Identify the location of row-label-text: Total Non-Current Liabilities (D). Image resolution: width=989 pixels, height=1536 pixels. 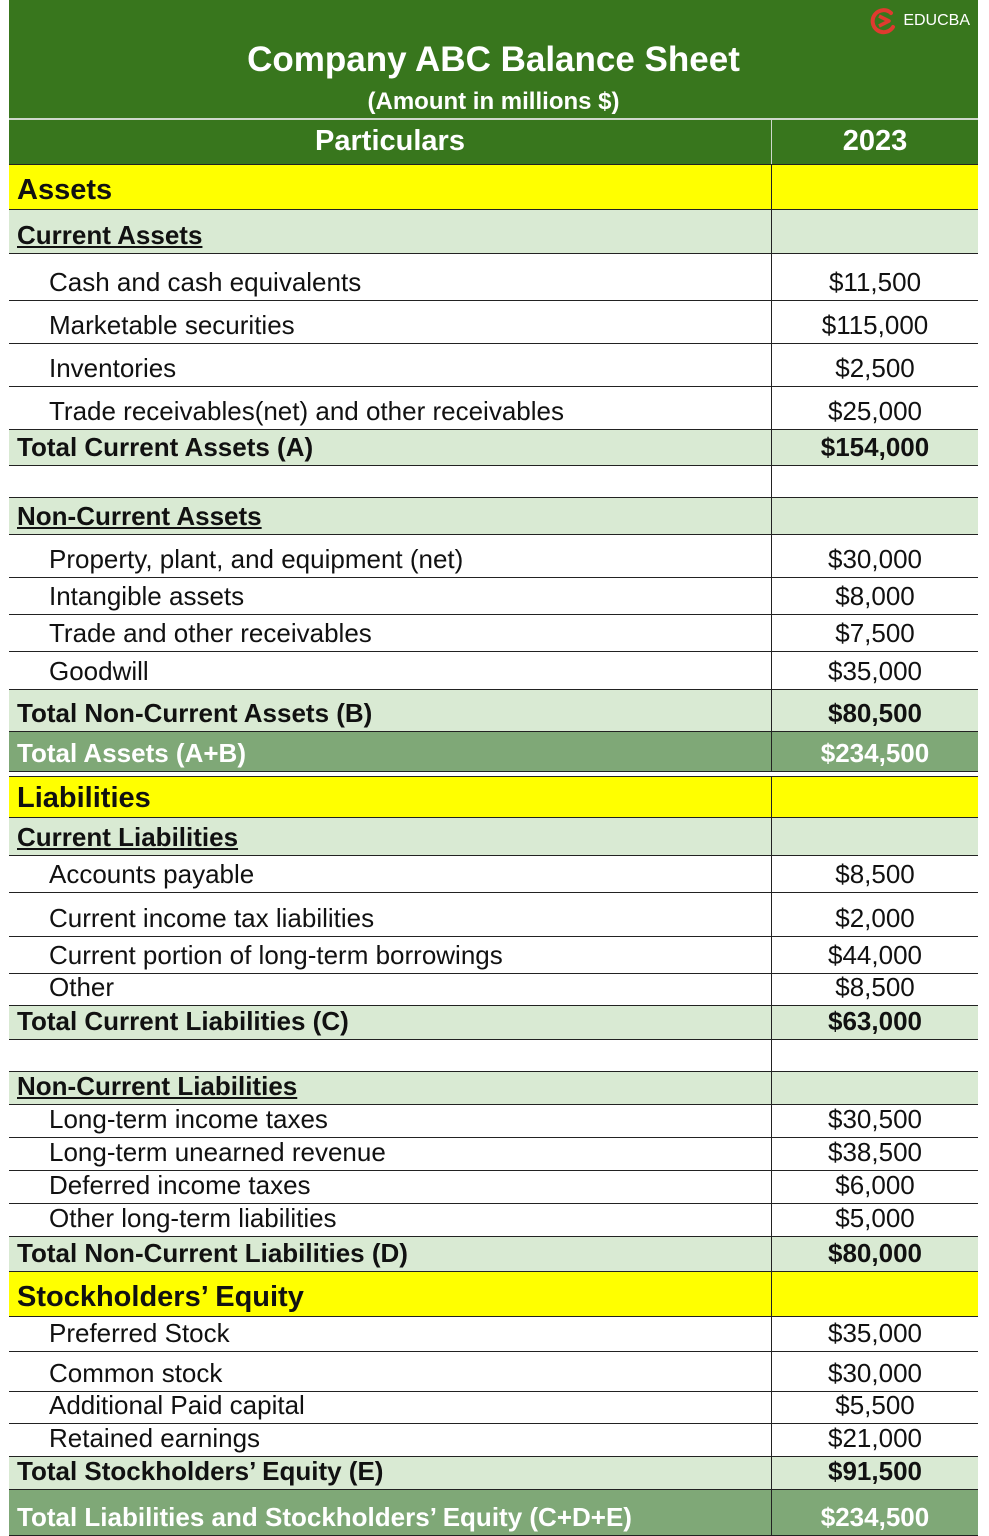
(212, 1253).